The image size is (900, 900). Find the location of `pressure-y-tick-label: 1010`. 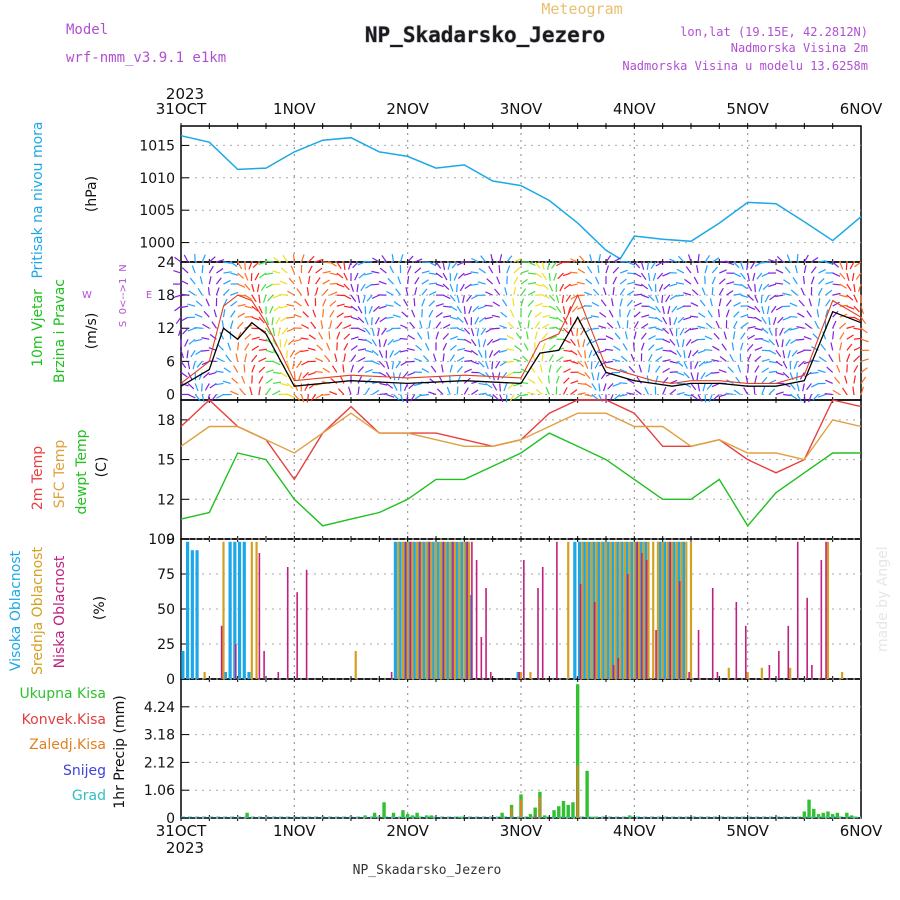

pressure-y-tick-label: 1010 is located at coordinates (157, 179).